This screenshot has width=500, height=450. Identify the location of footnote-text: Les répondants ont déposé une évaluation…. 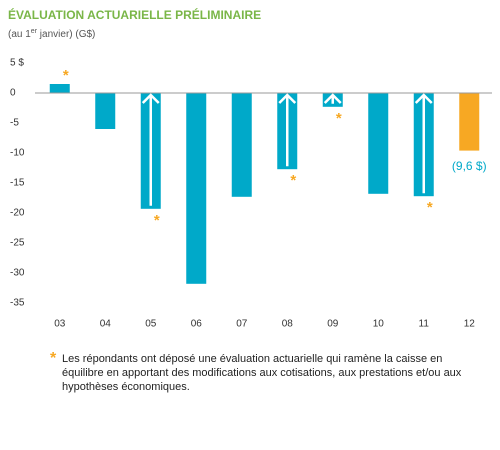
(262, 373).